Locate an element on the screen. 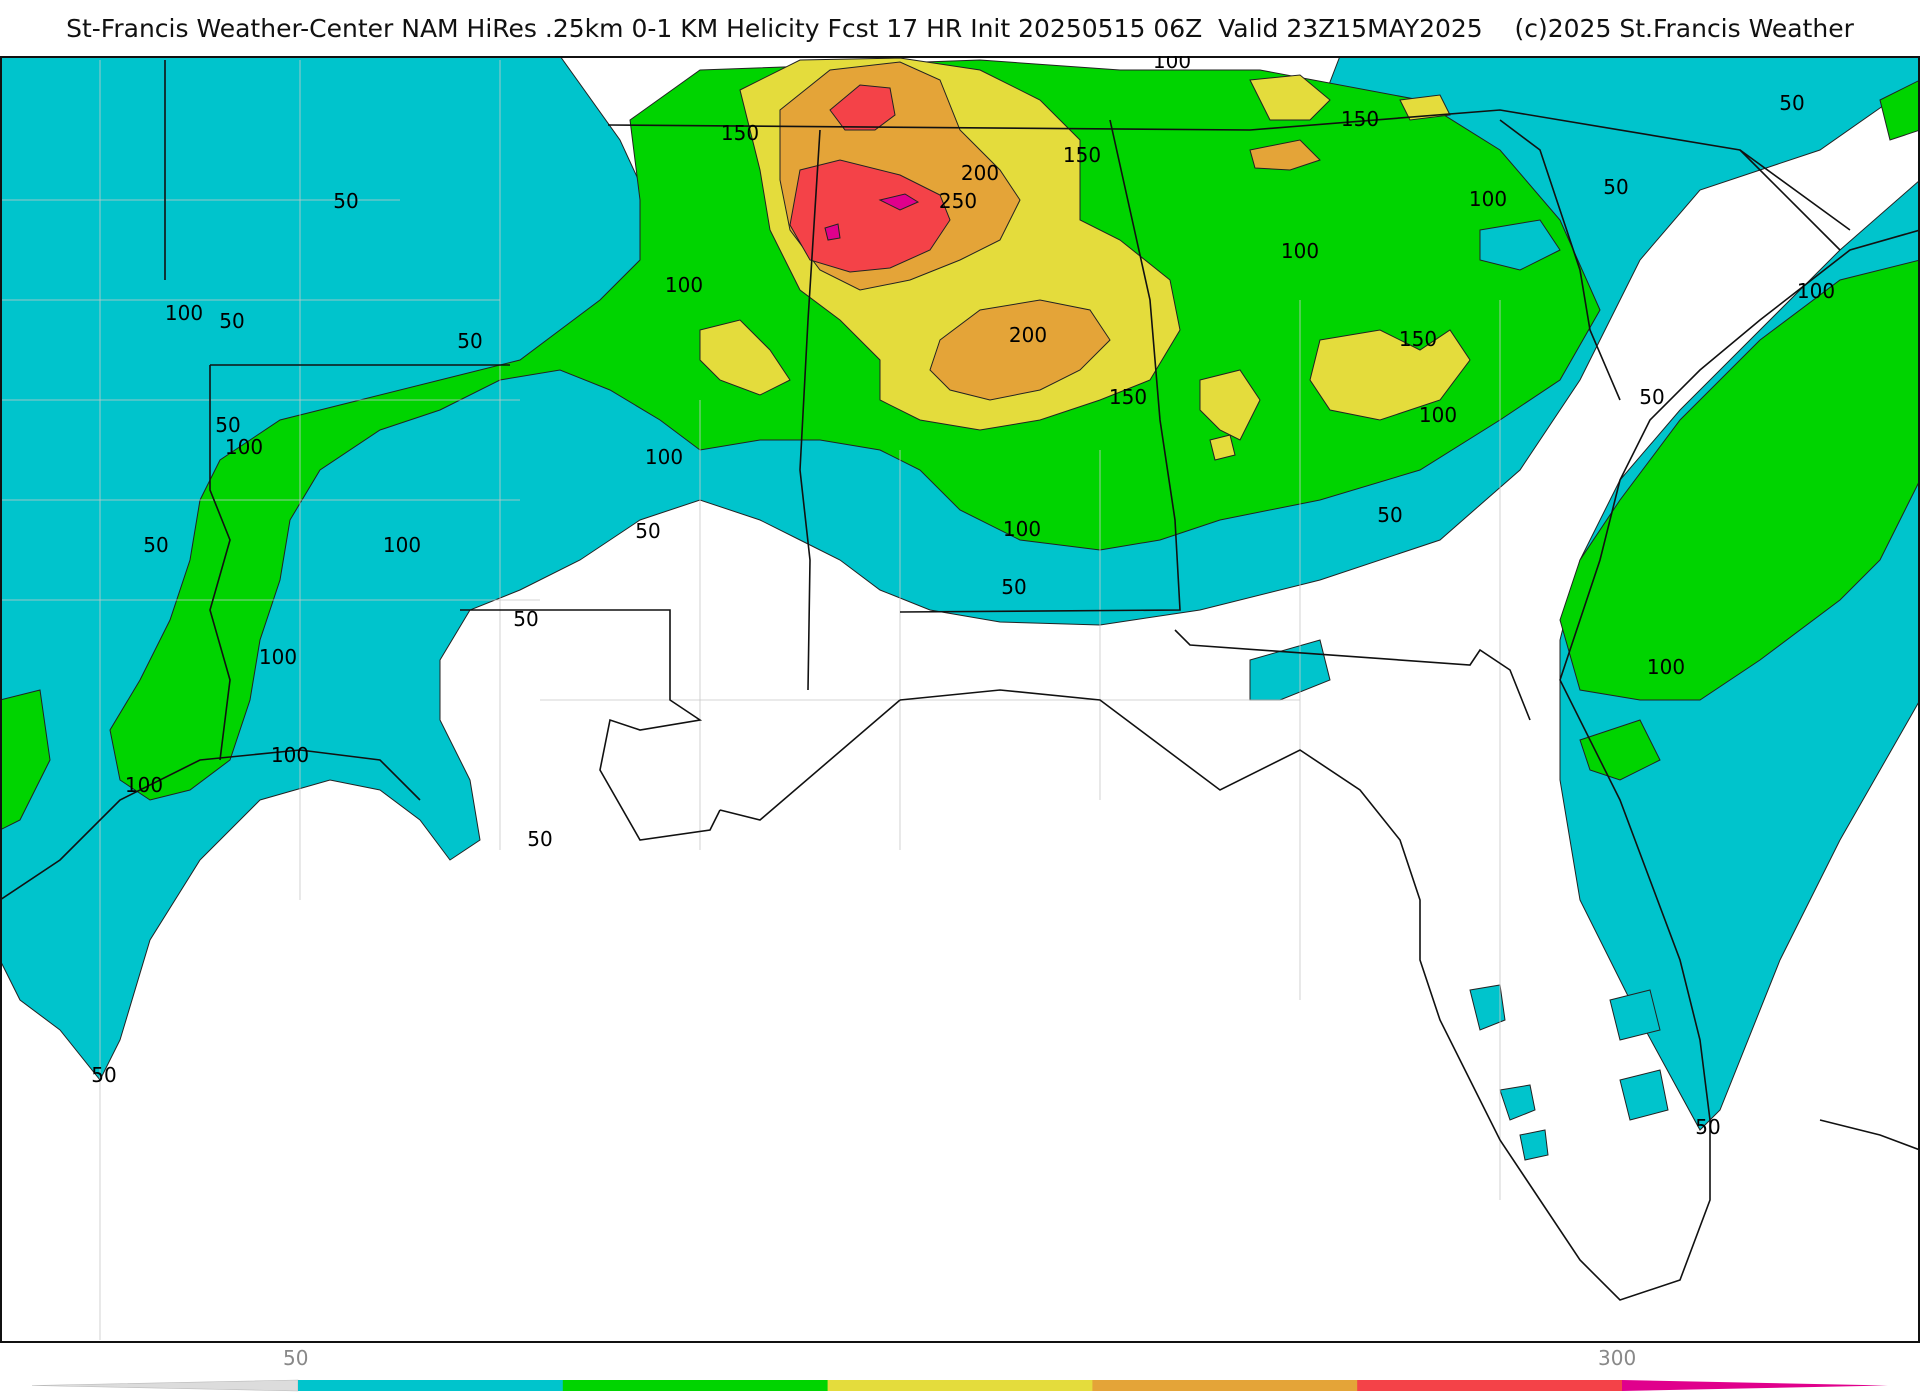 This screenshot has height=1400, width=1920. legend-bar is located at coordinates (959, 1385).